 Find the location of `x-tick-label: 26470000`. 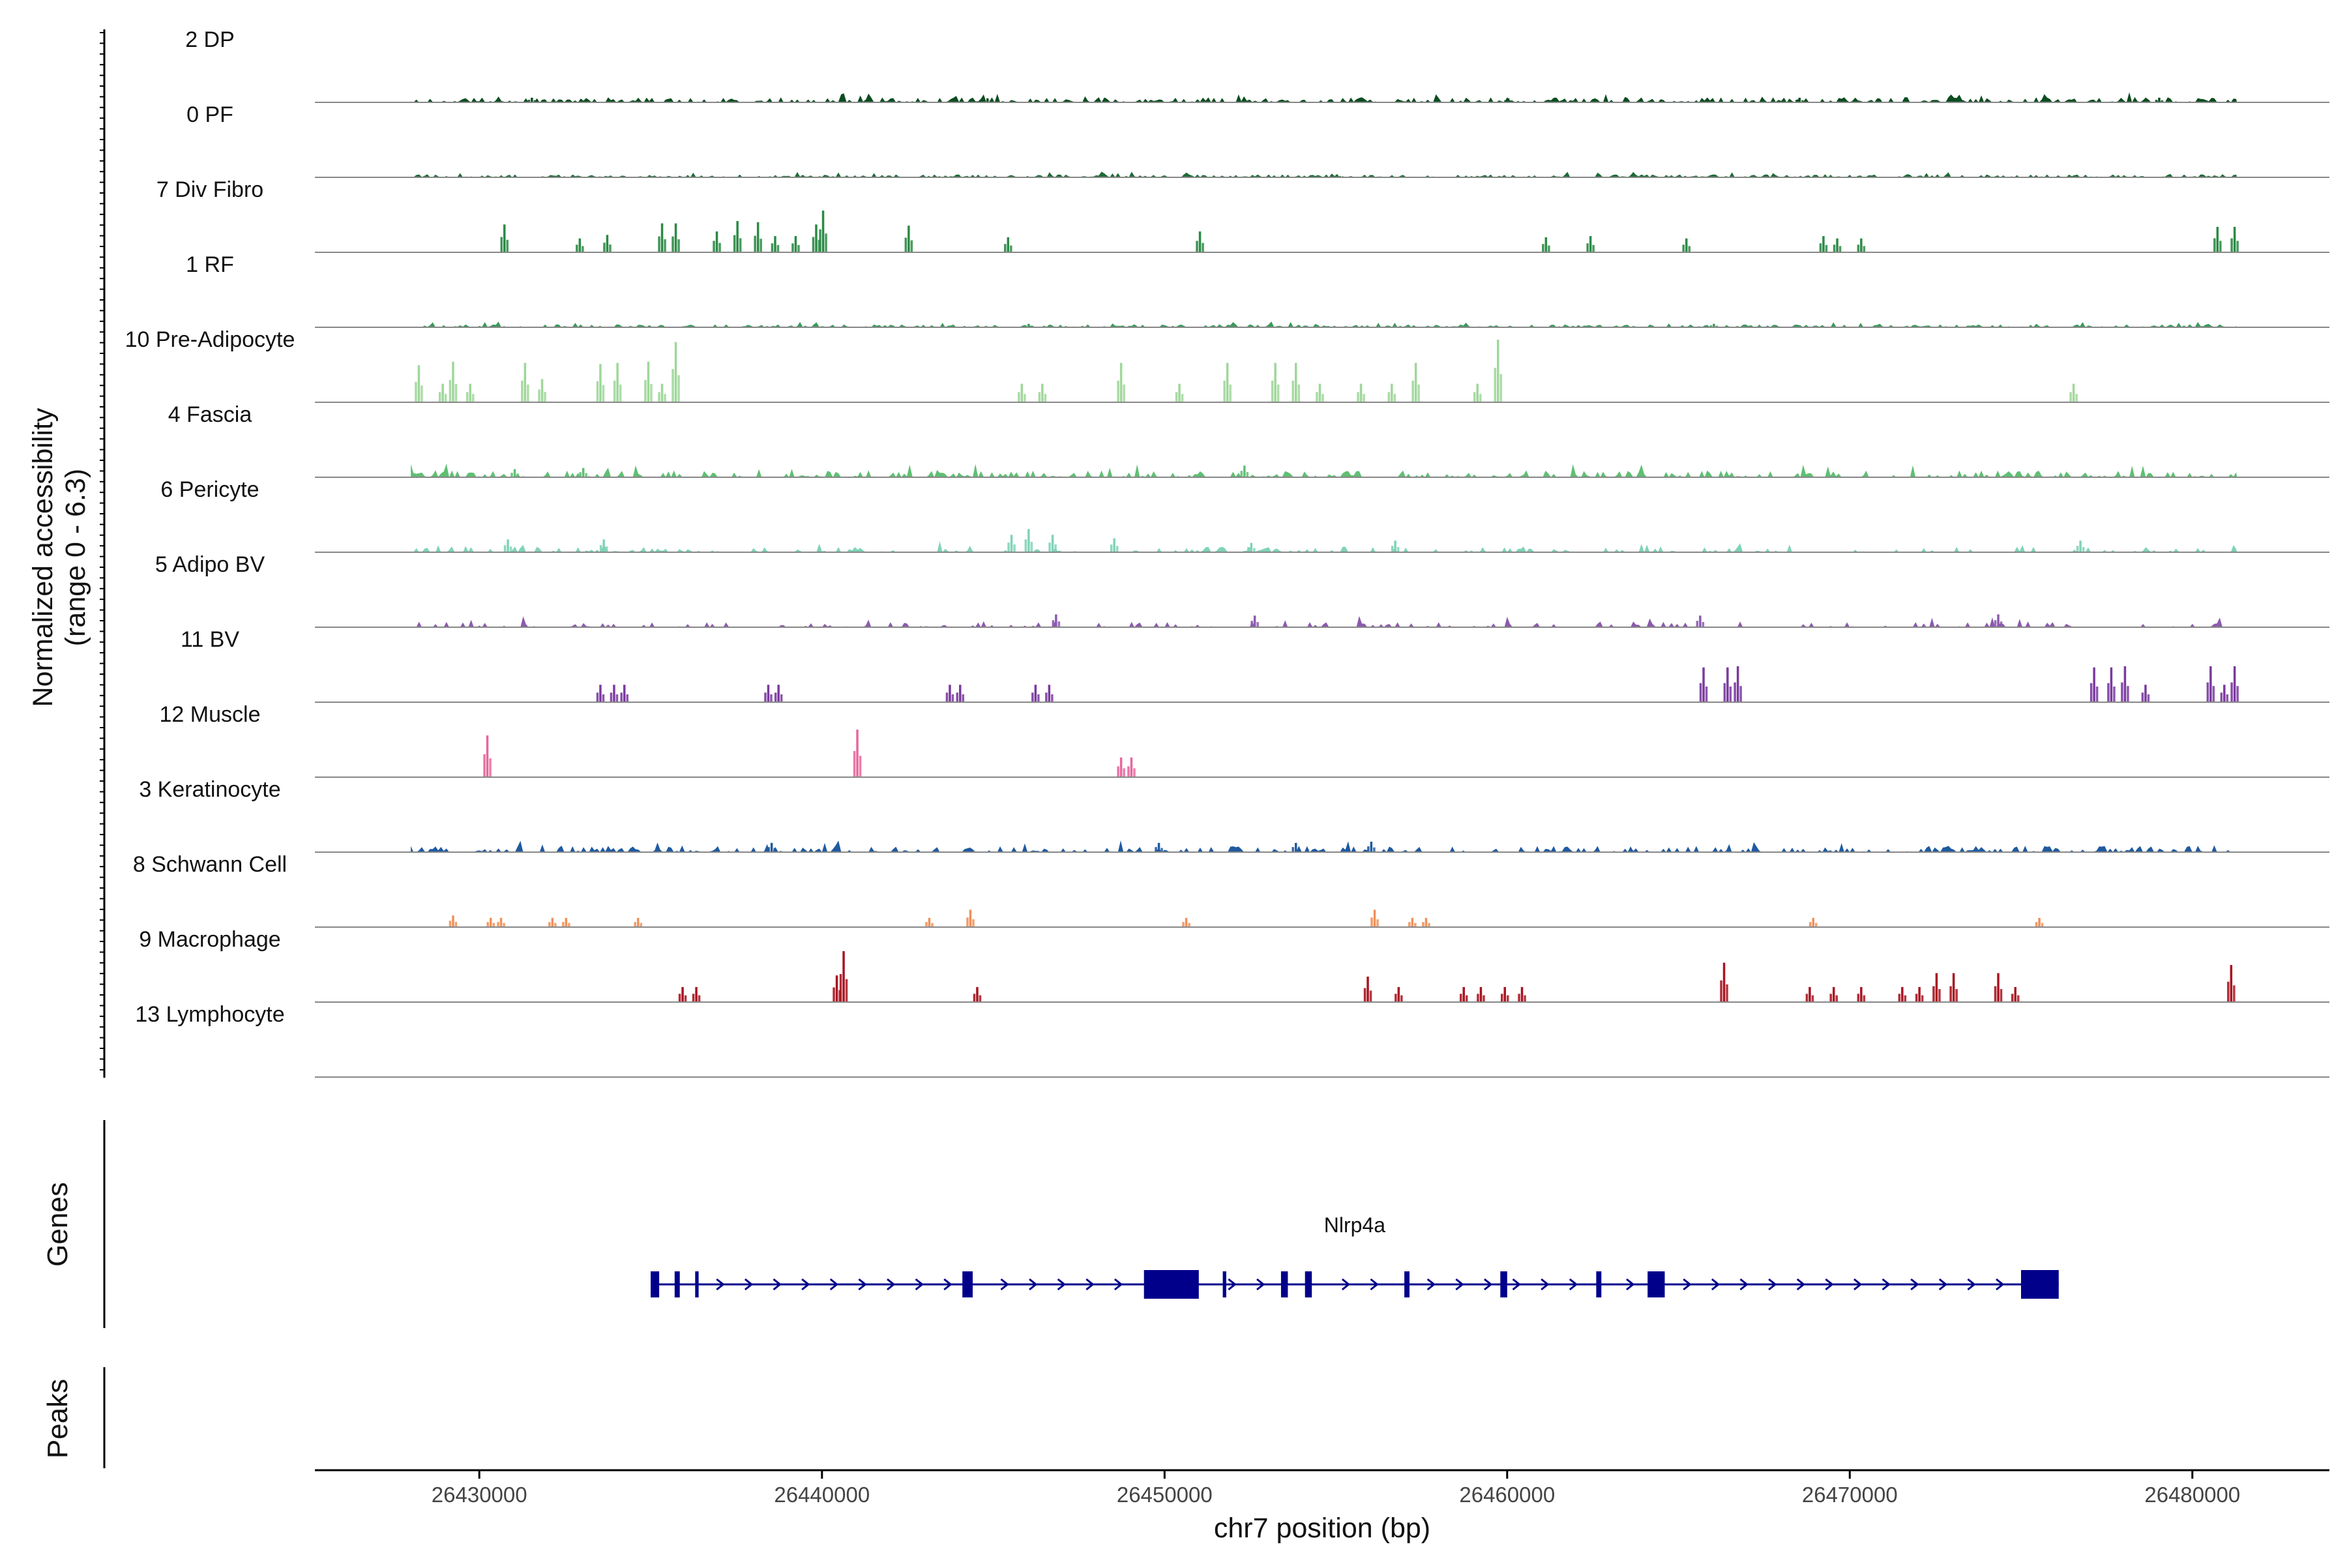

x-tick-label: 26470000 is located at coordinates (1850, 1495).